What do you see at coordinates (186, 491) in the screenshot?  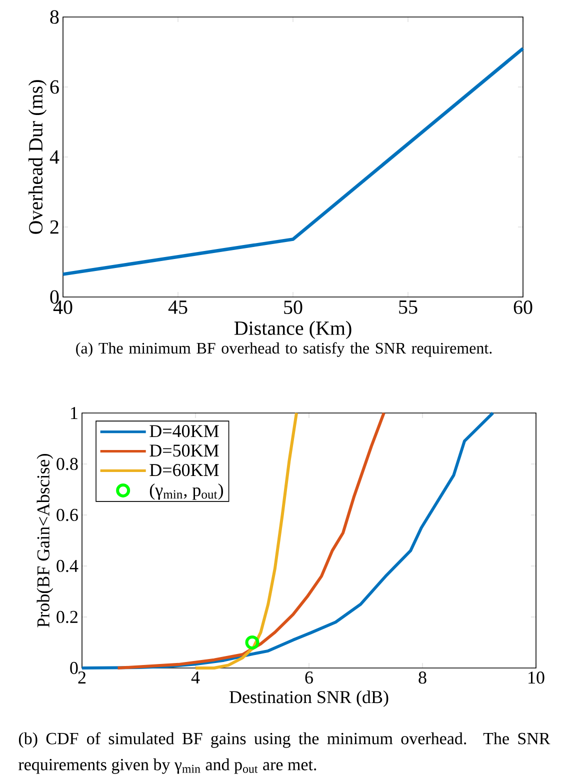 I see `legend-label: (γ$_{min}$, p$_{out}$)` at bounding box center [186, 491].